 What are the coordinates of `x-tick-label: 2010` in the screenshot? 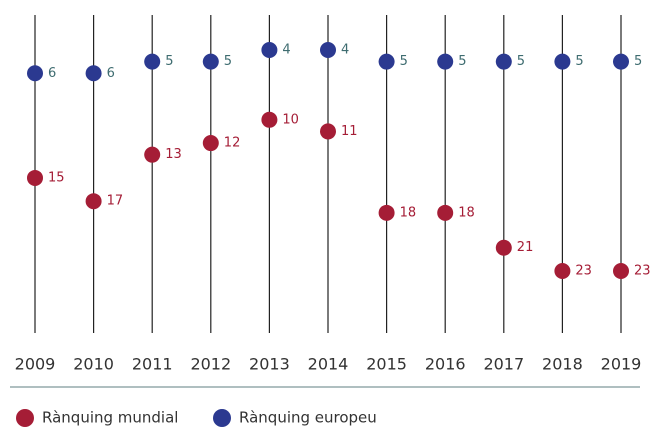 It's located at (93, 364).